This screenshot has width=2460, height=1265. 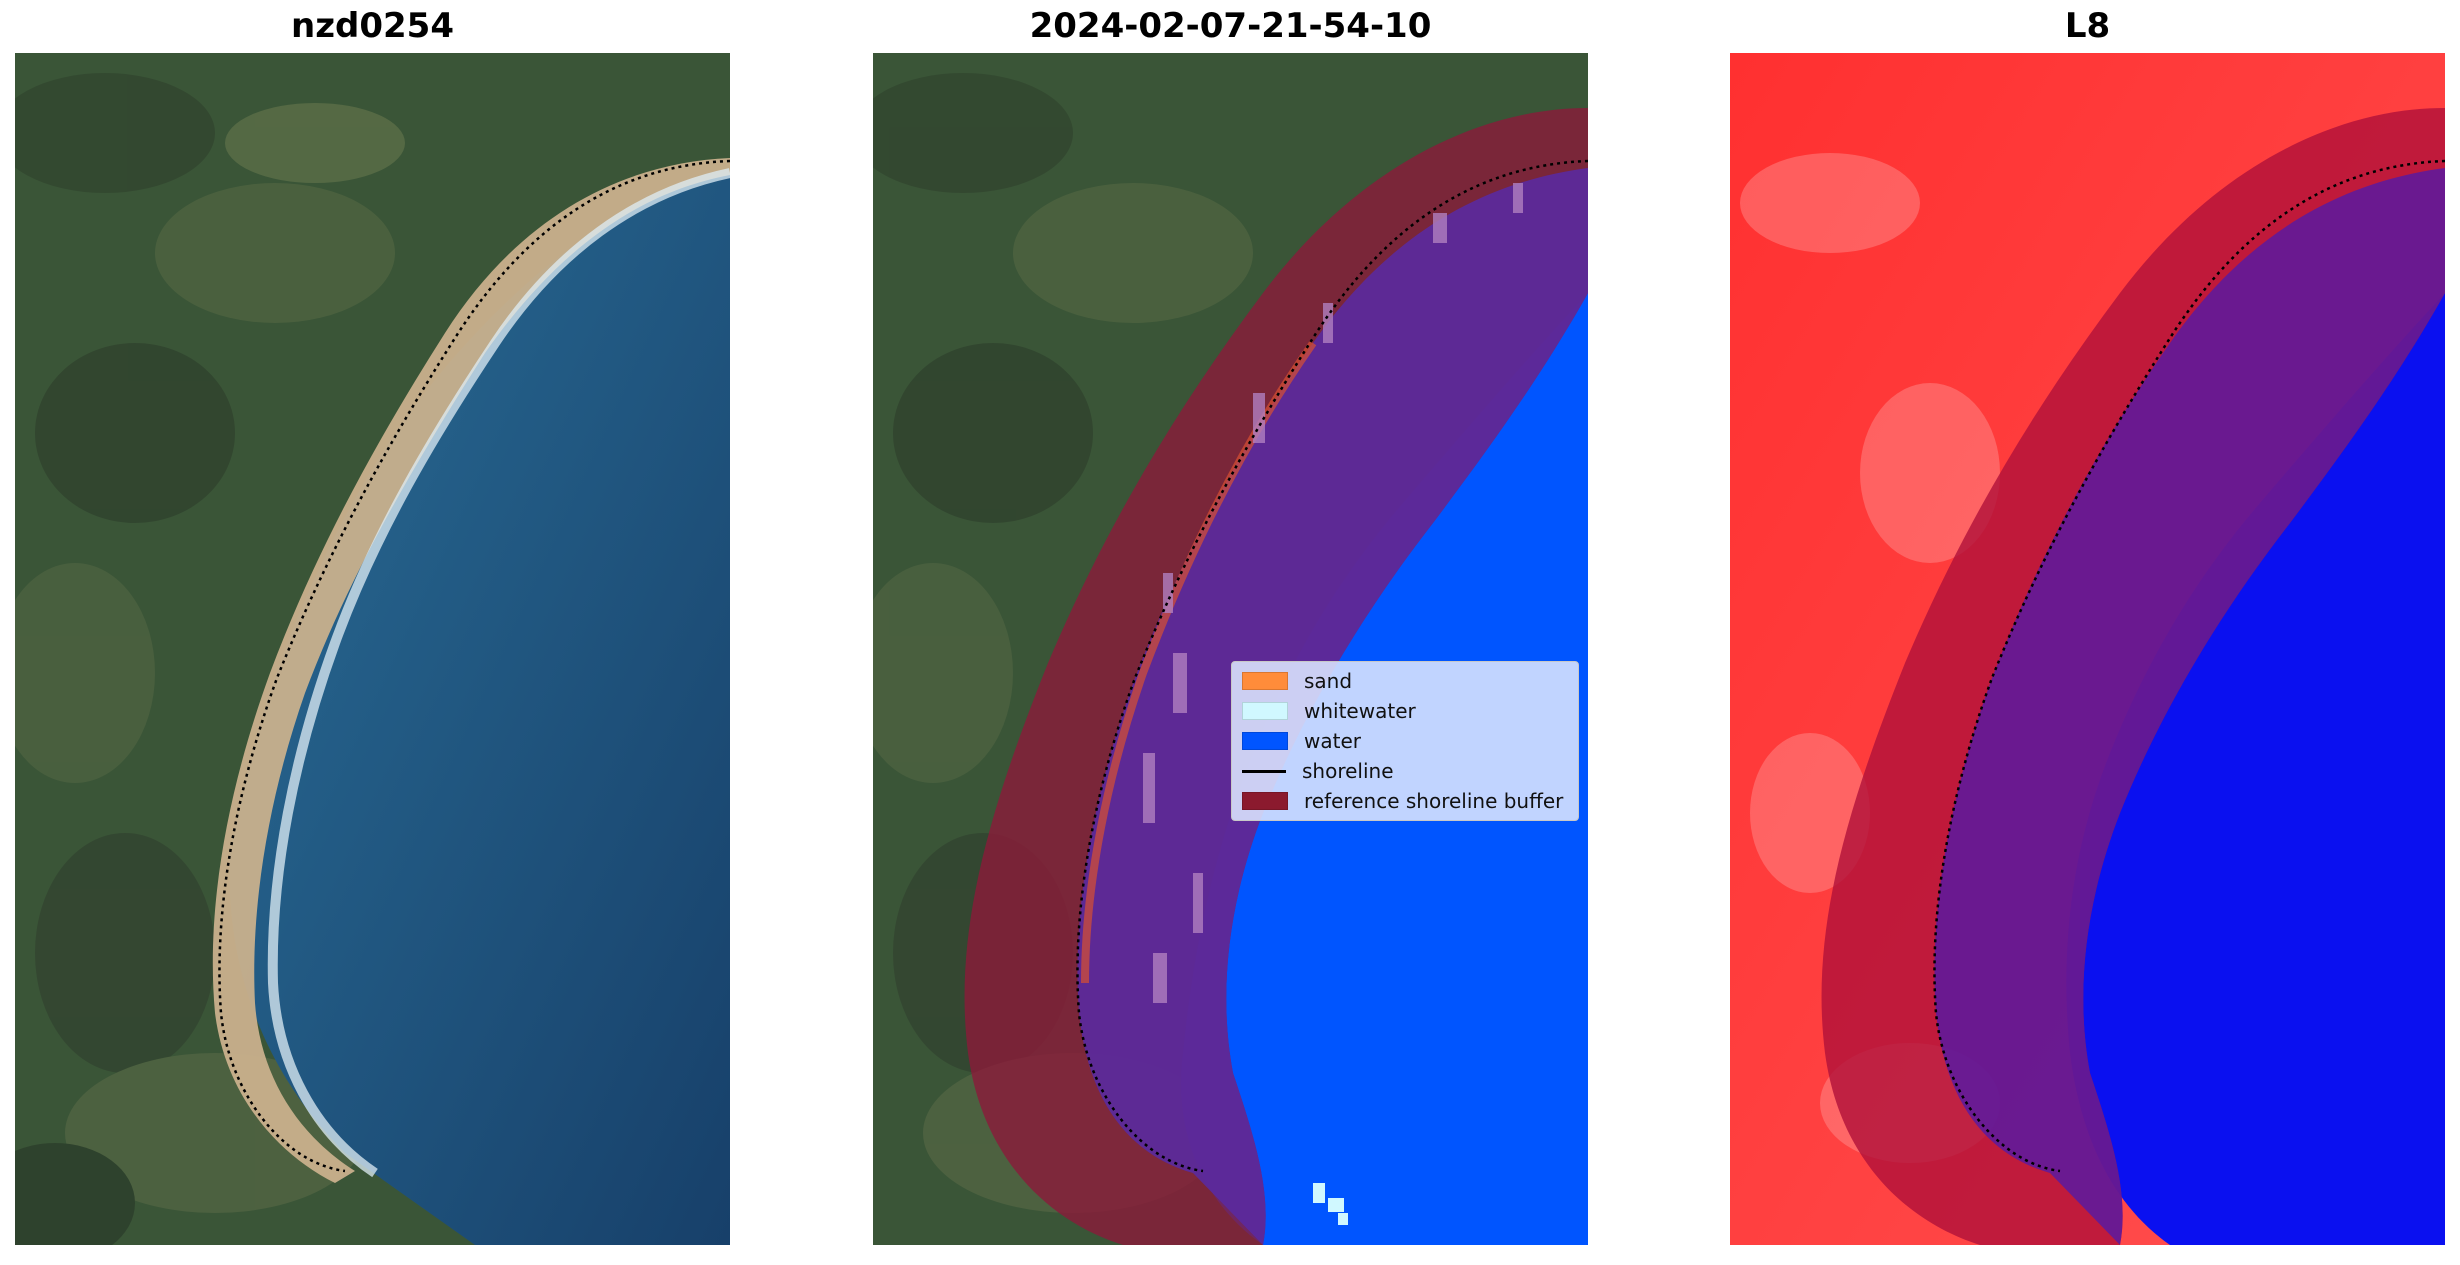 I want to click on legend-item-sand: sand, so click(x=1405, y=681).